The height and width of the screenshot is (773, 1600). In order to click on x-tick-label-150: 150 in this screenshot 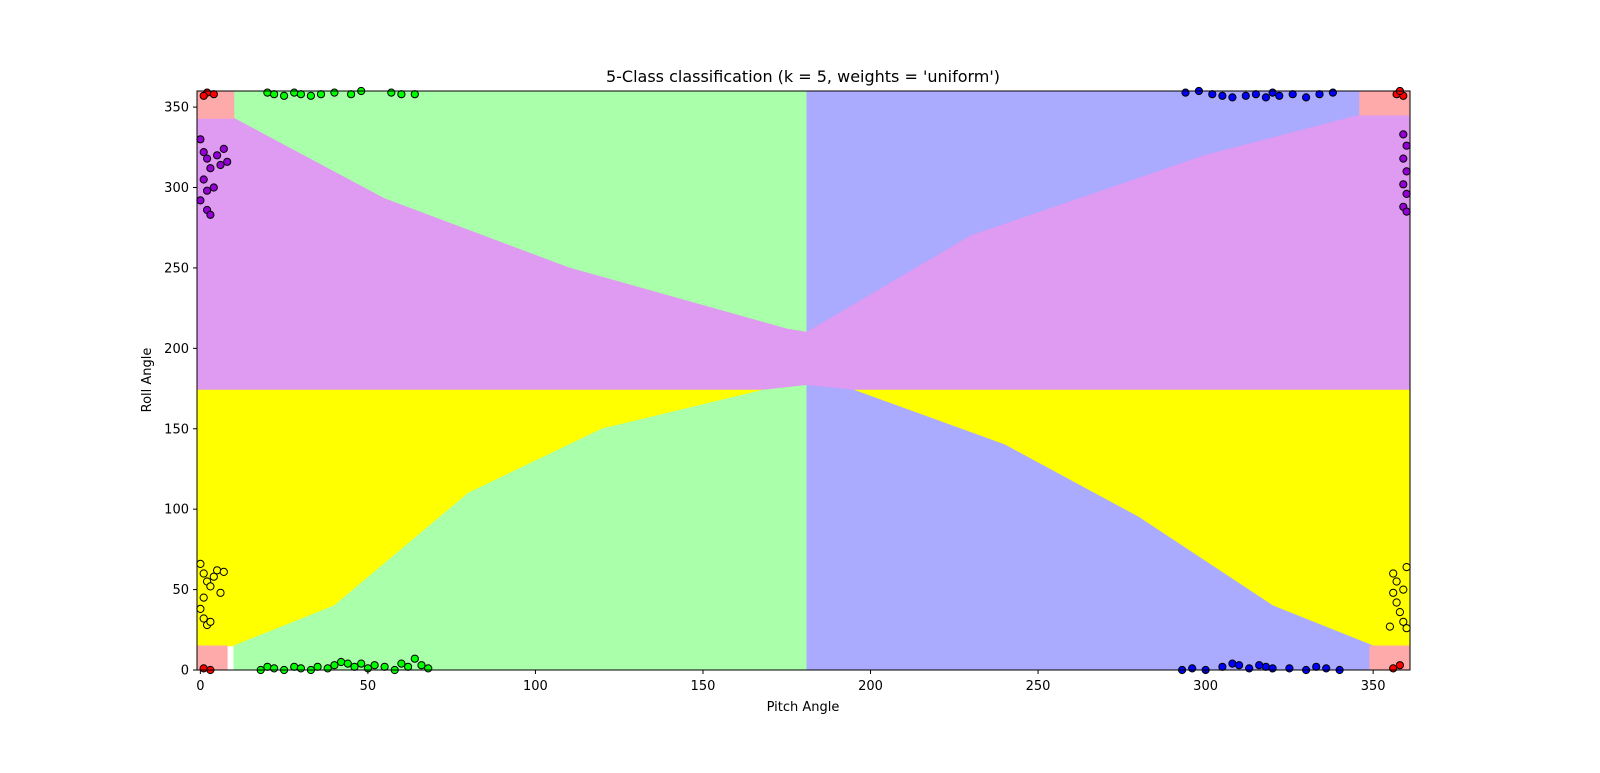, I will do `click(703, 686)`.